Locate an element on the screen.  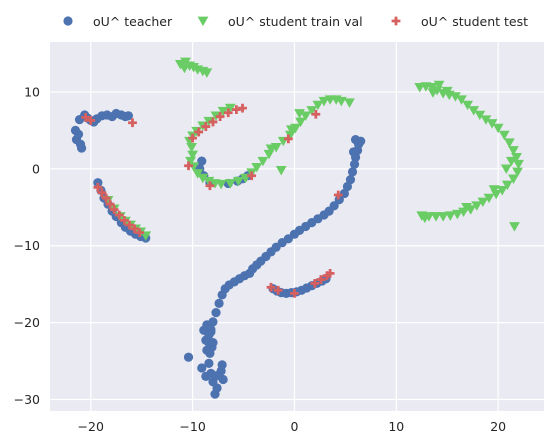
x-tick-label: 0 is located at coordinates (294, 426).